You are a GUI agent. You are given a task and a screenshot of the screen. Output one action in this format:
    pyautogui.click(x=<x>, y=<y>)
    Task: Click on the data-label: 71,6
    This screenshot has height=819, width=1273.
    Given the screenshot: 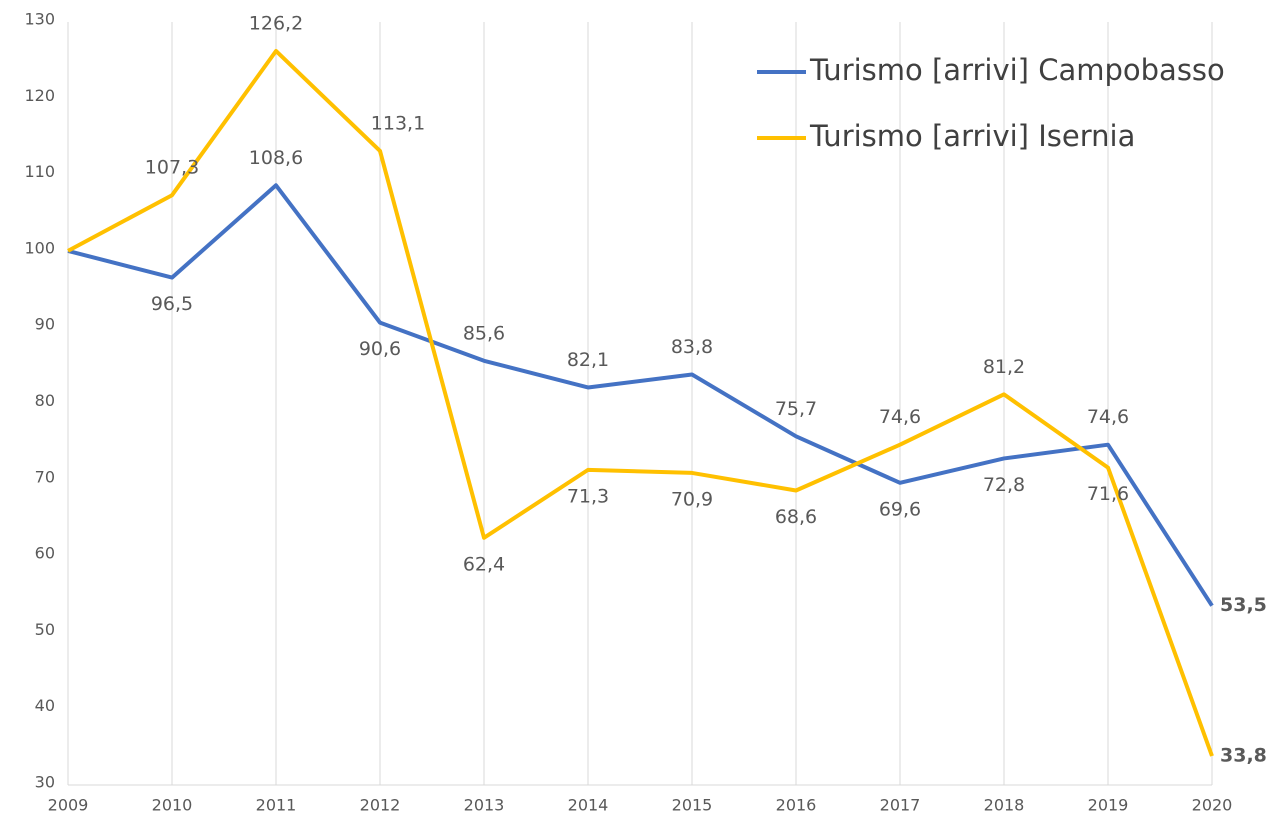 What is the action you would take?
    pyautogui.click(x=1108, y=494)
    